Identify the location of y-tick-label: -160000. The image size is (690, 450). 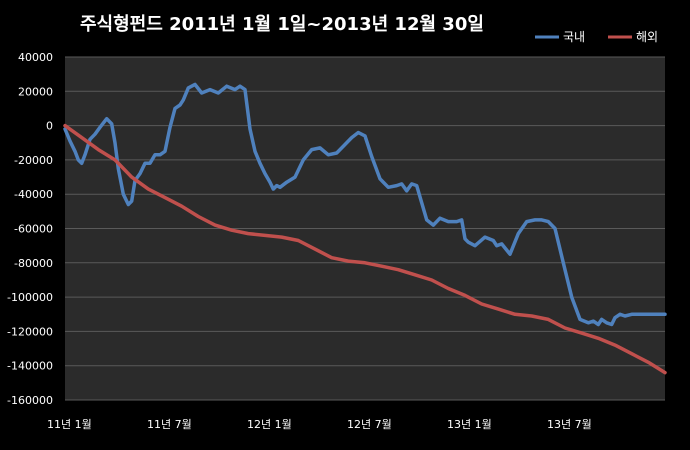
(30, 400).